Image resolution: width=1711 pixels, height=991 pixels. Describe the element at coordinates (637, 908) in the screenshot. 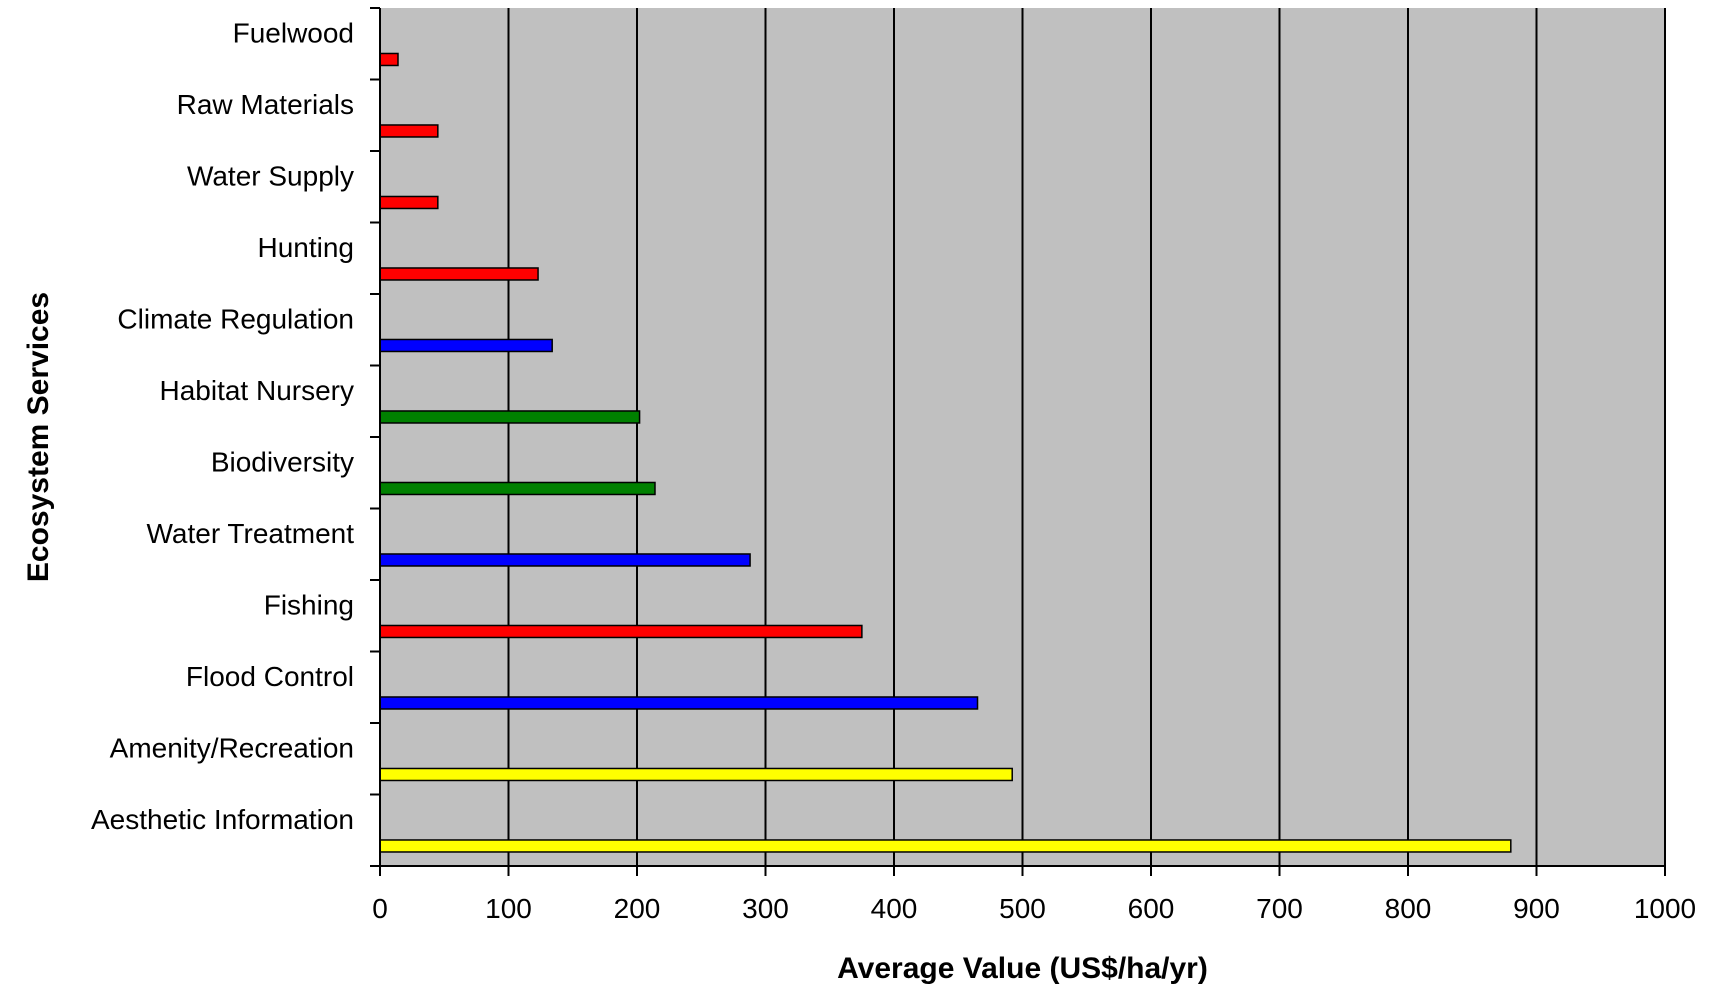

I see `x-tick-label: 200` at that location.